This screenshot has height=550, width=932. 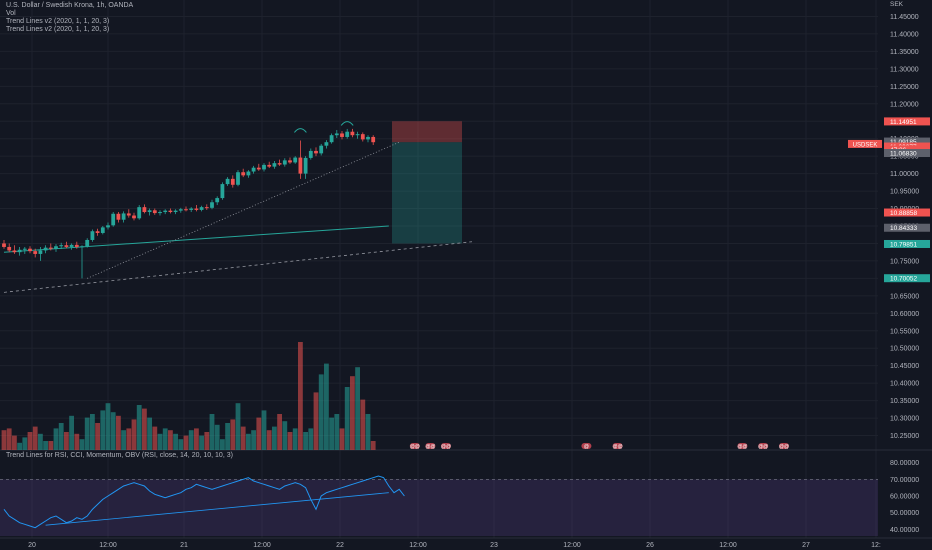 I want to click on price-tick-label: 10.55000, so click(x=904, y=331).